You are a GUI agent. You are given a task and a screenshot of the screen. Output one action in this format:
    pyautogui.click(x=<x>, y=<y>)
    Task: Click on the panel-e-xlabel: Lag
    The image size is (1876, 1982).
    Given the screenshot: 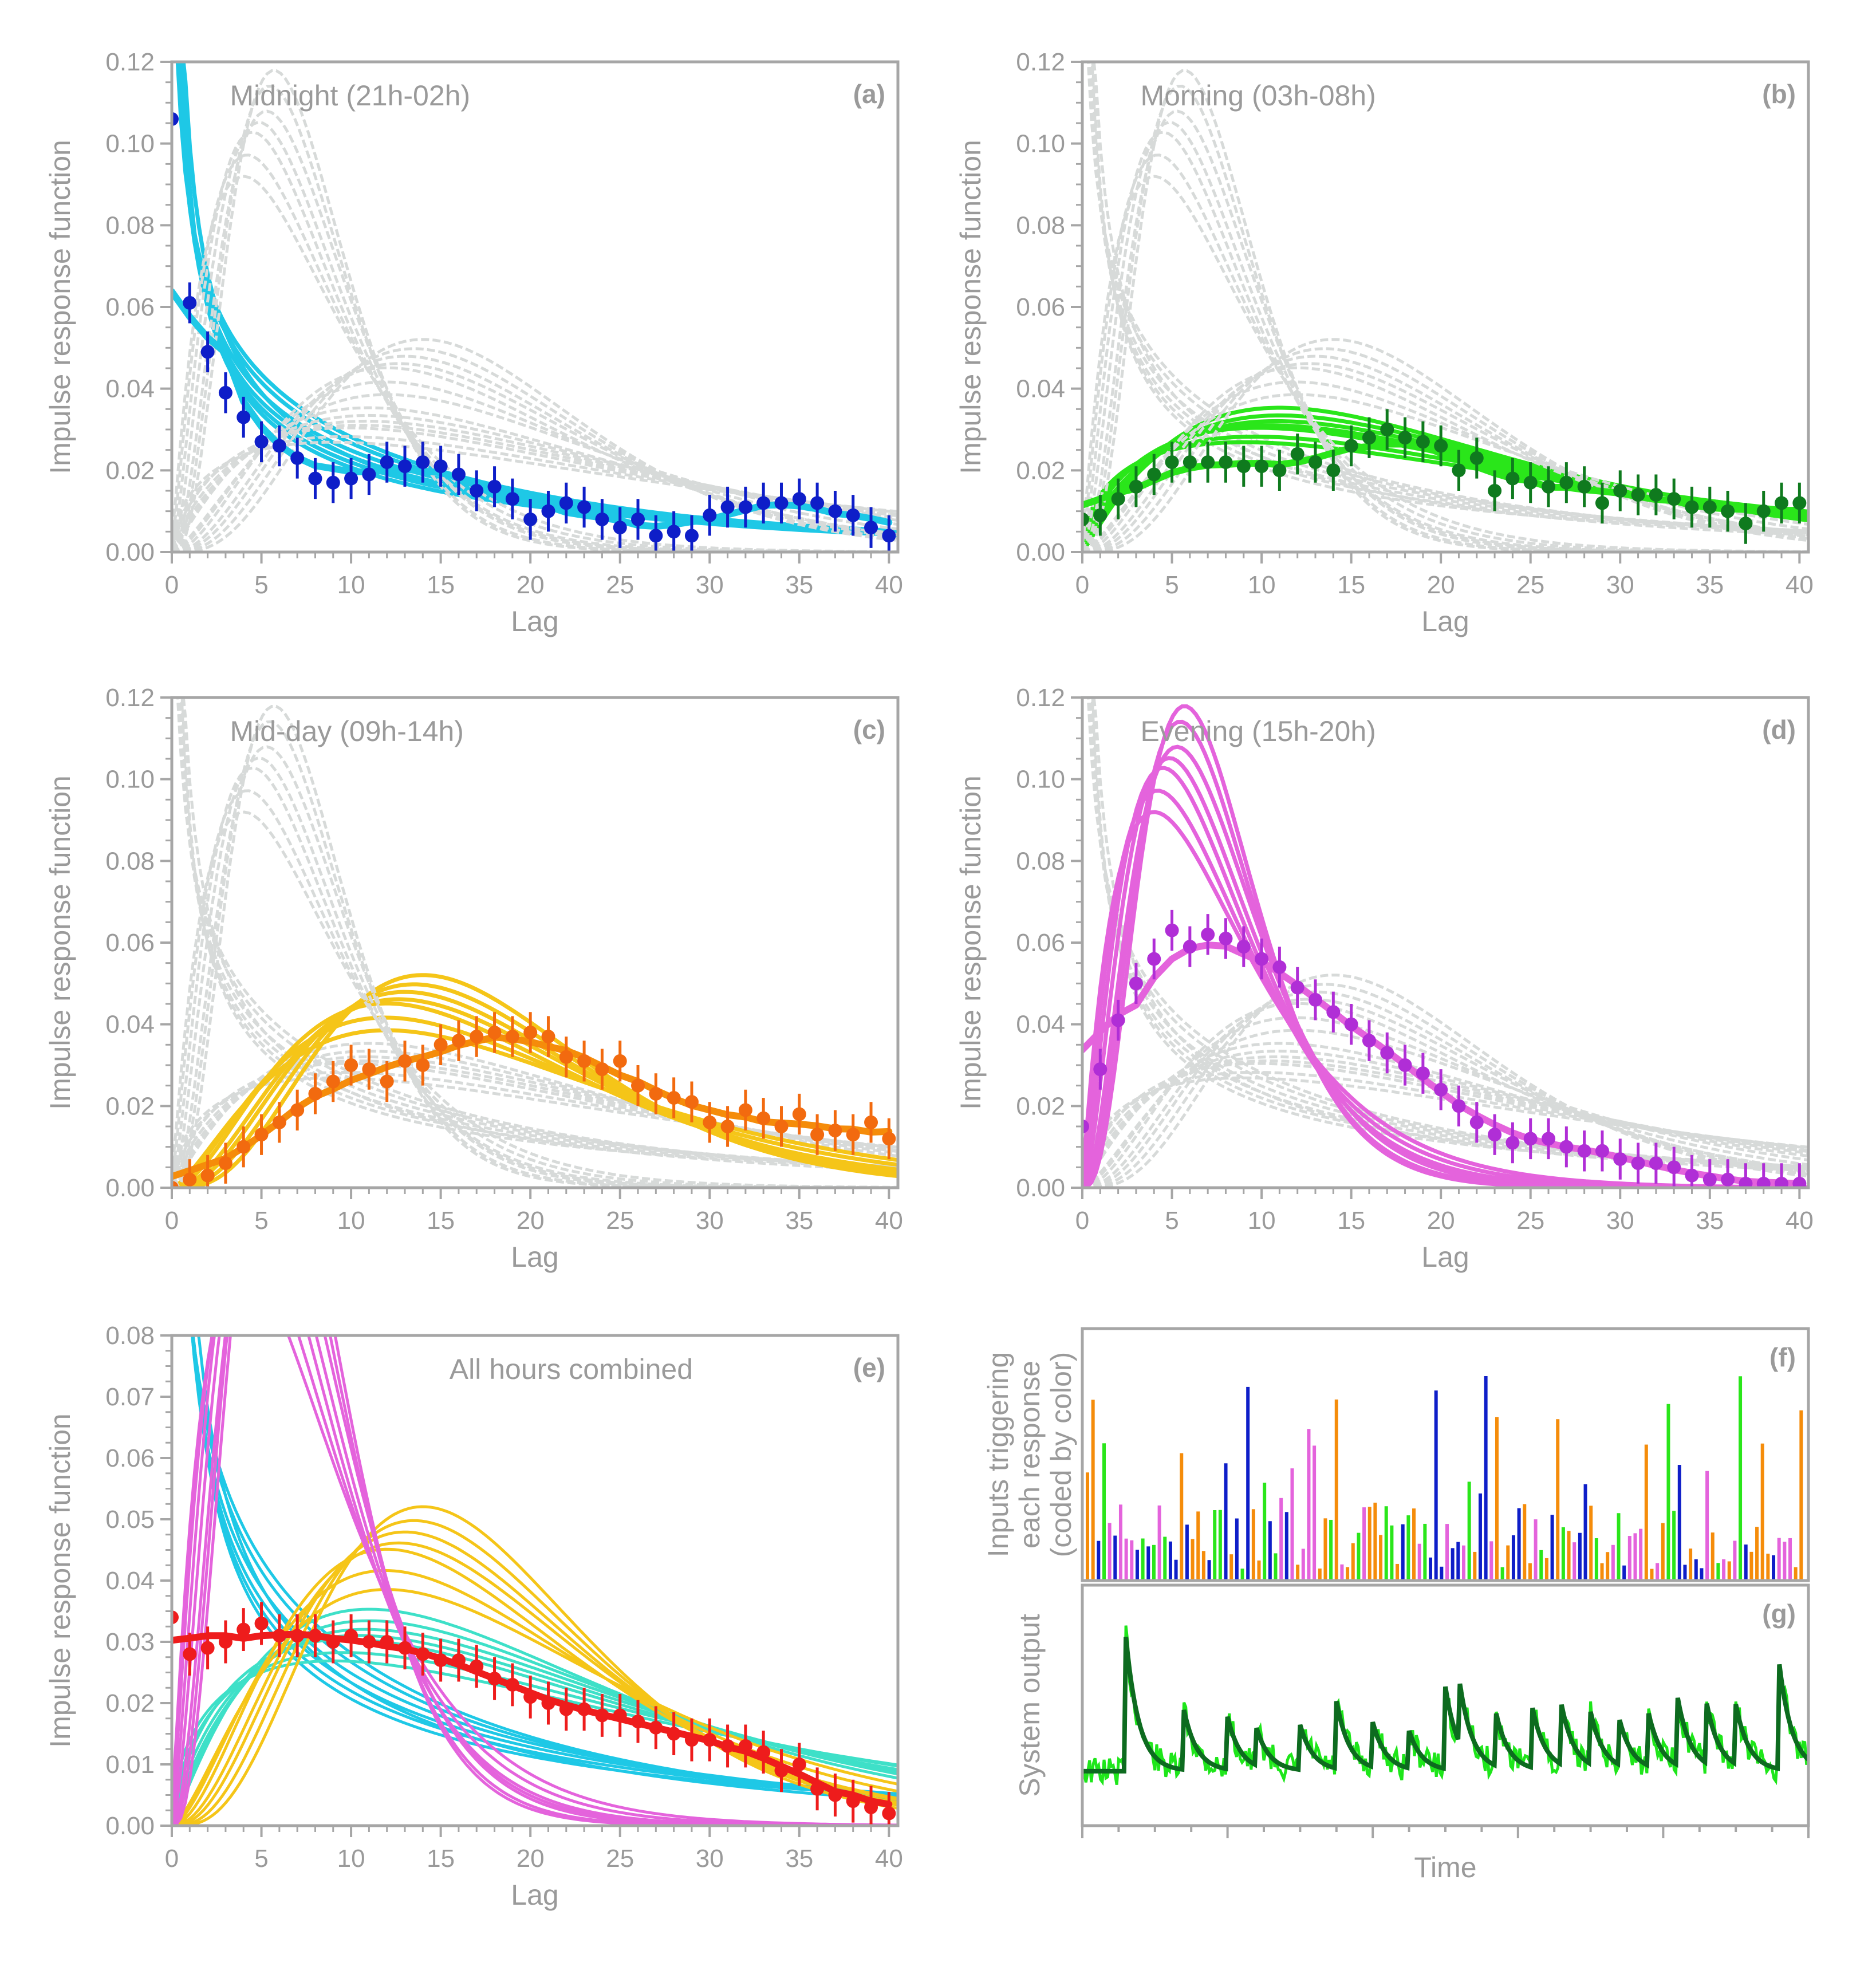 What is the action you would take?
    pyautogui.click(x=534, y=1895)
    